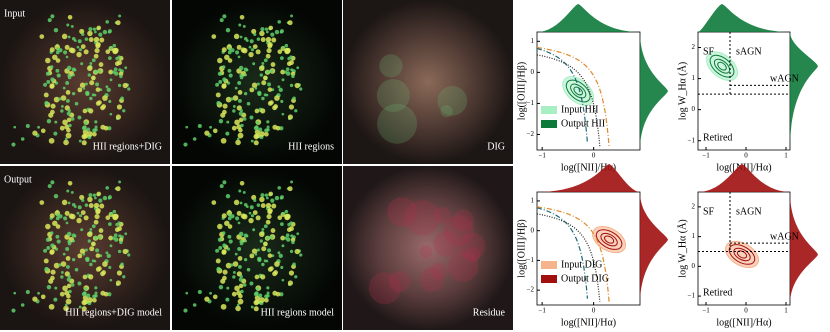 This screenshot has width=830, height=332. What do you see at coordinates (581, 264) in the screenshot?
I see `legend-entry: Input DIG` at bounding box center [581, 264].